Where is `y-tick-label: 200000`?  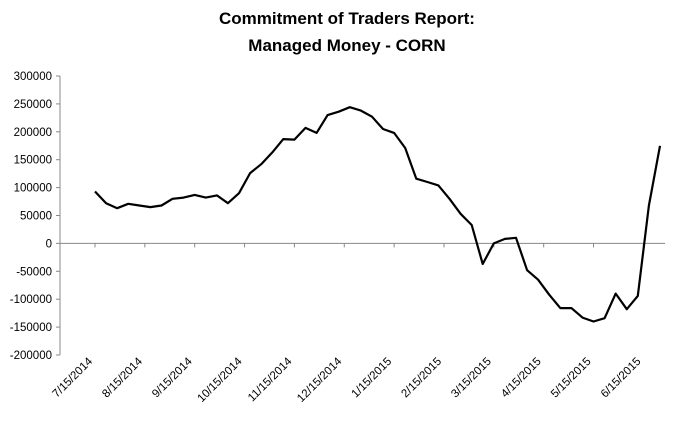
y-tick-label: 200000 is located at coordinates (33, 133).